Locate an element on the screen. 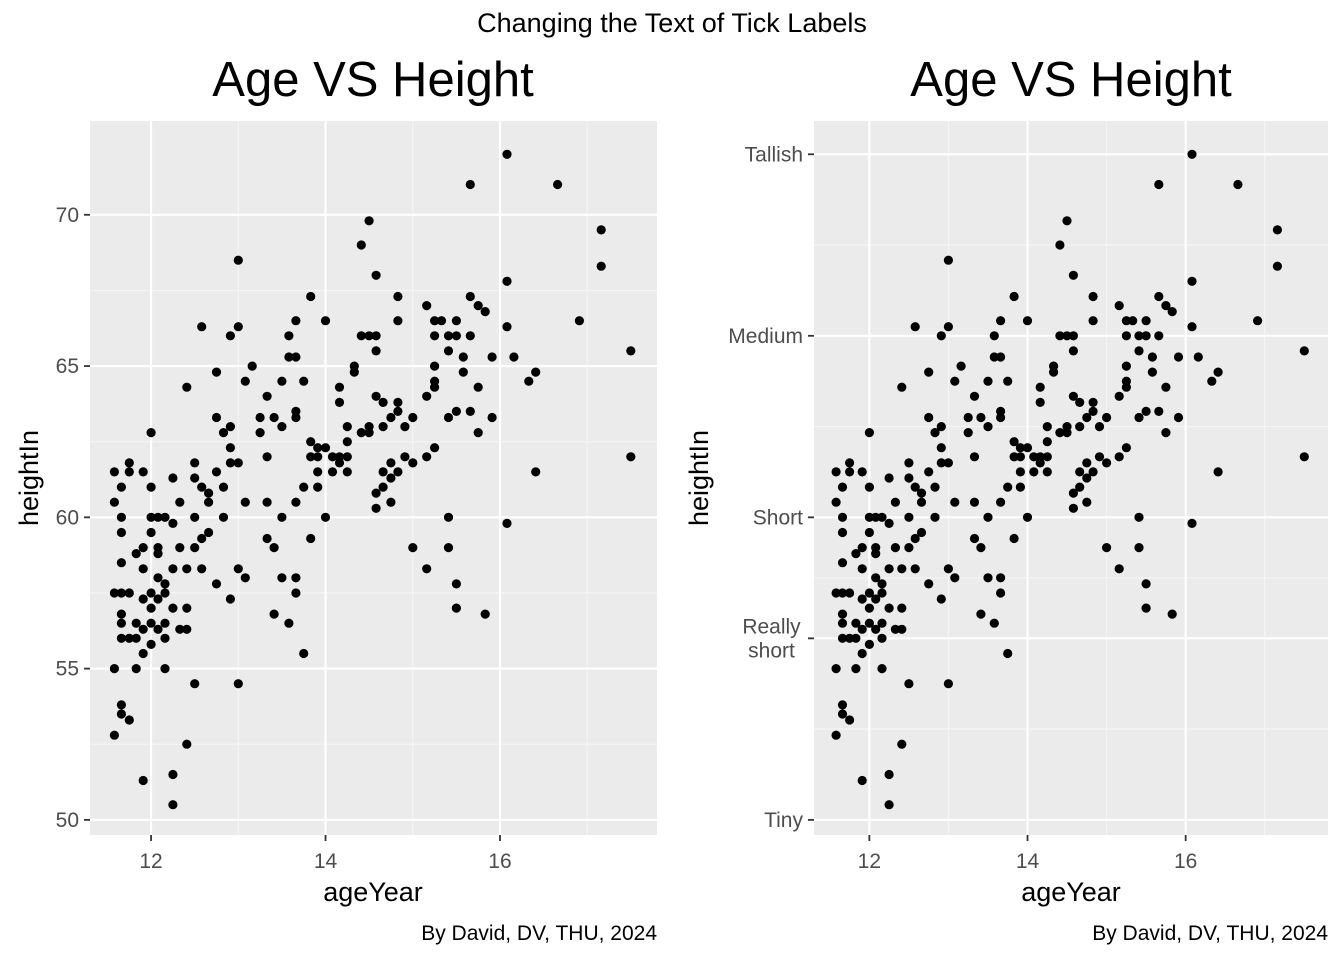 This screenshot has height=960, width=1344. right-x-tick-label: 16 is located at coordinates (1185, 861).